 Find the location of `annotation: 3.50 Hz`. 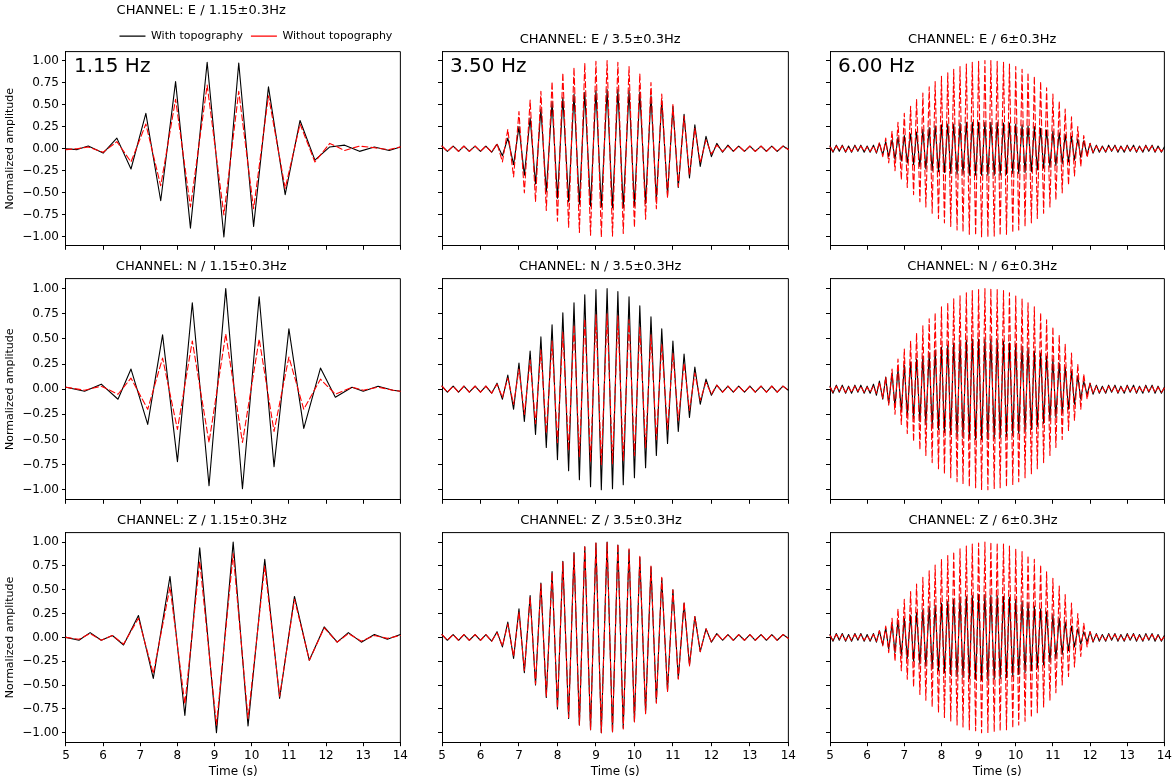

annotation: 3.50 Hz is located at coordinates (488, 64).